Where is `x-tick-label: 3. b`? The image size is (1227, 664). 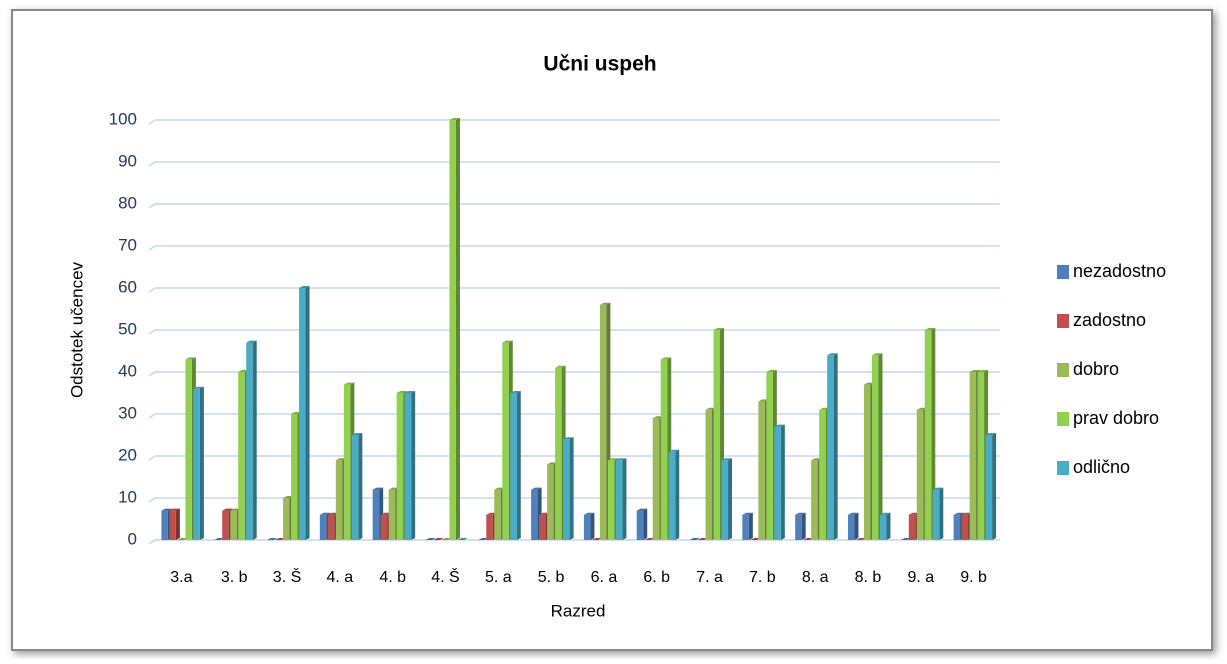 x-tick-label: 3. b is located at coordinates (234, 577).